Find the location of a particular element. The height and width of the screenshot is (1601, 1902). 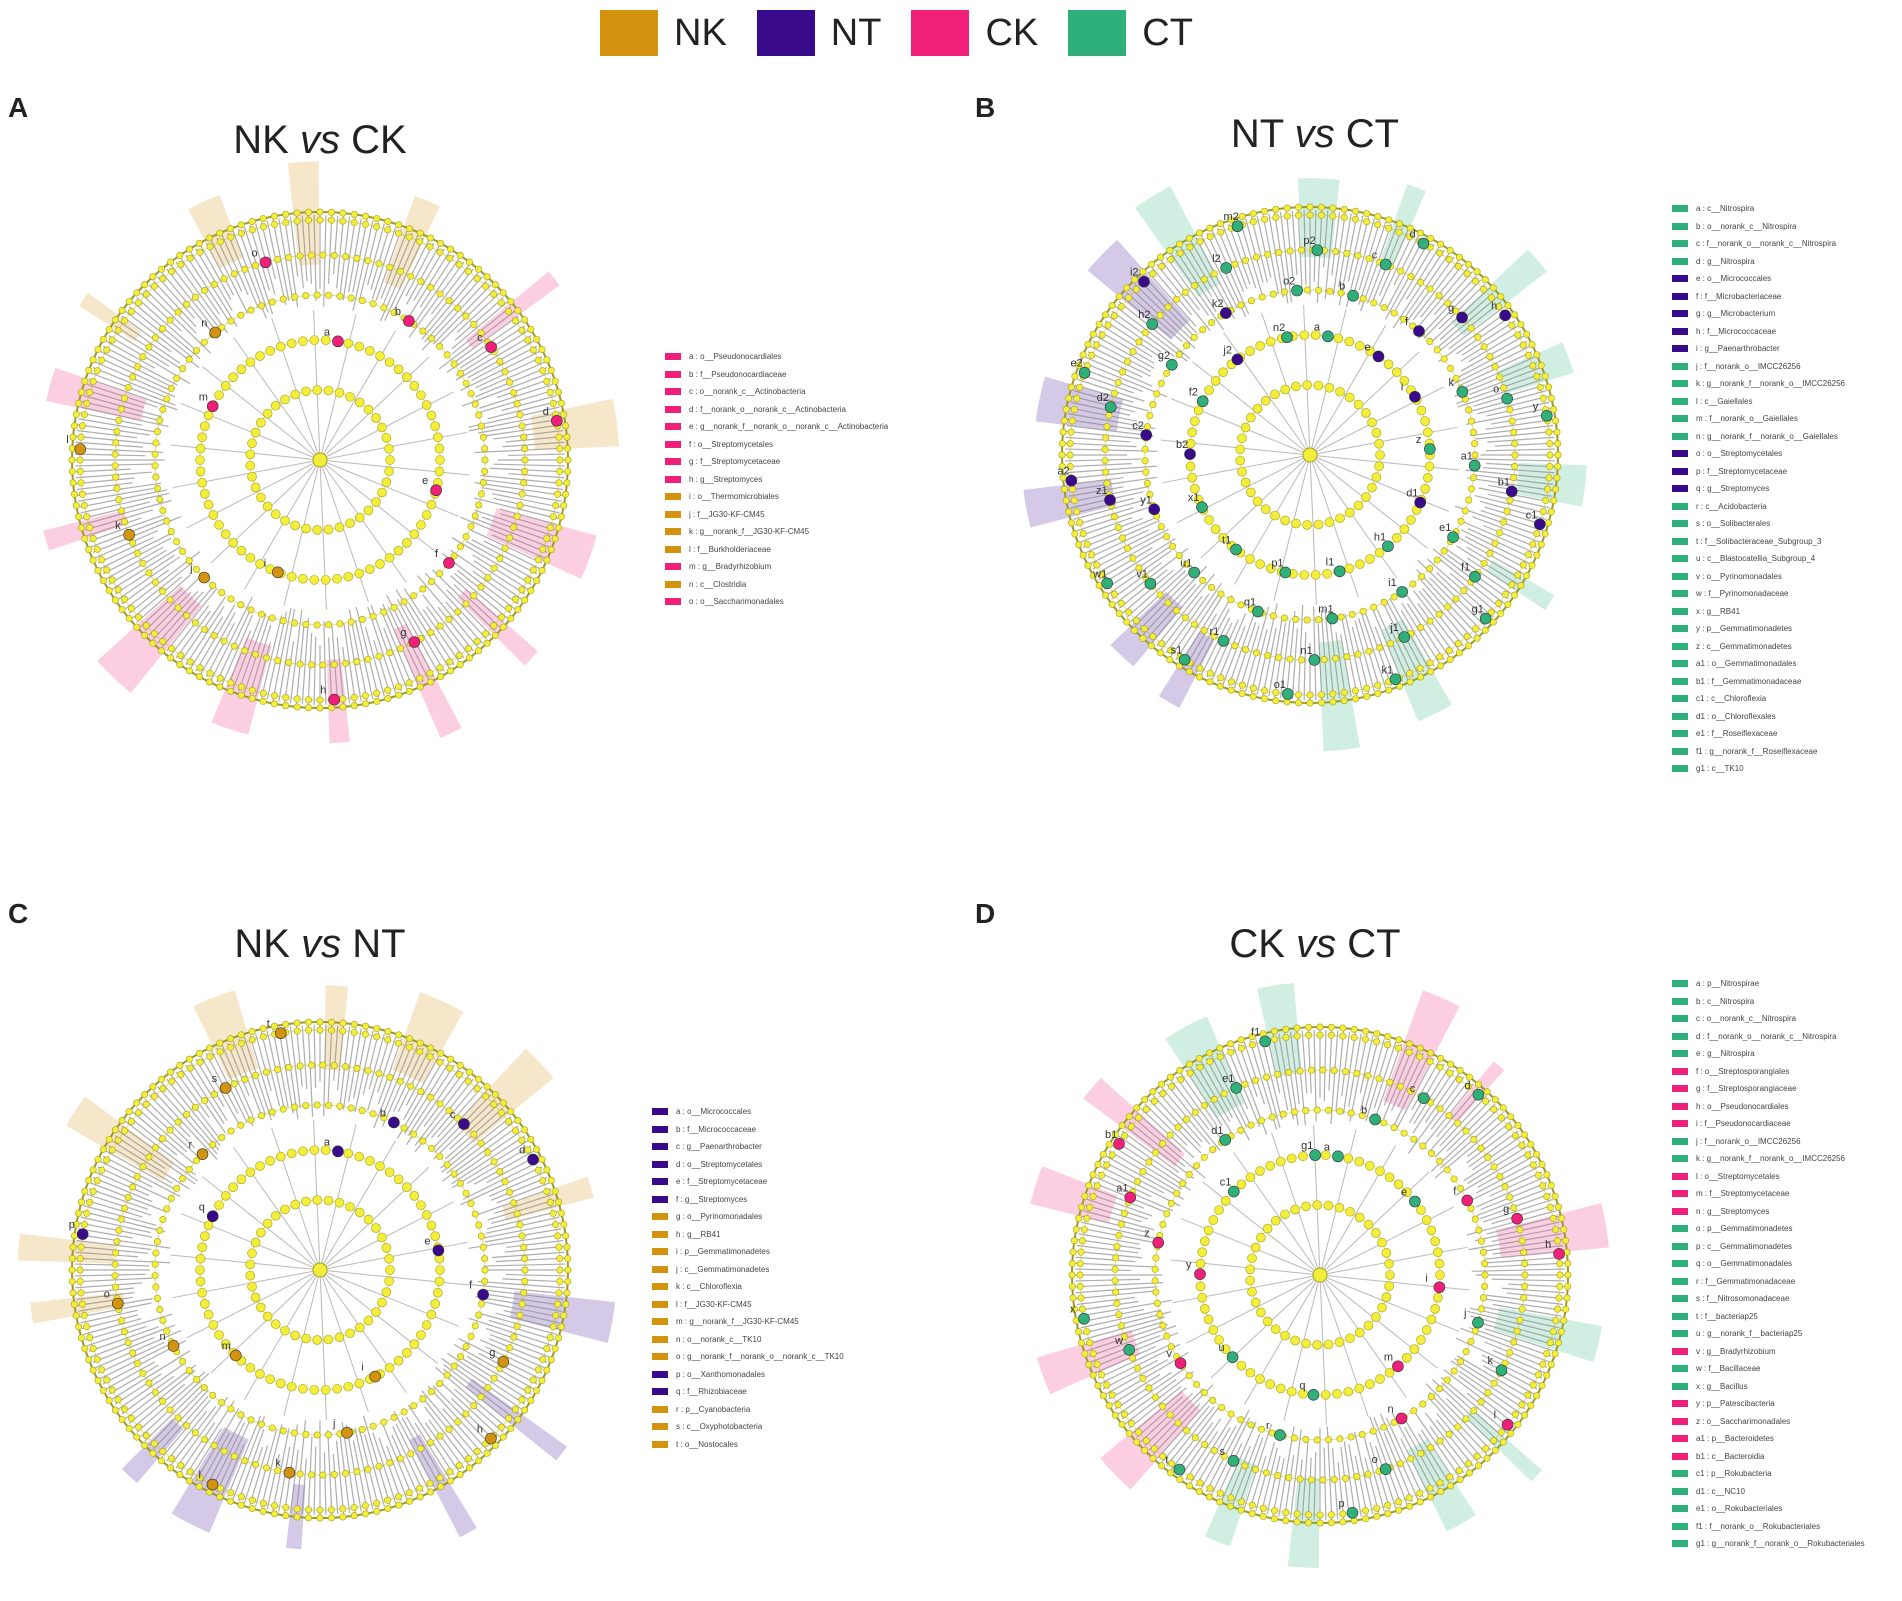

taxon-label: f : o__Streptomycetales is located at coordinates (731, 444).